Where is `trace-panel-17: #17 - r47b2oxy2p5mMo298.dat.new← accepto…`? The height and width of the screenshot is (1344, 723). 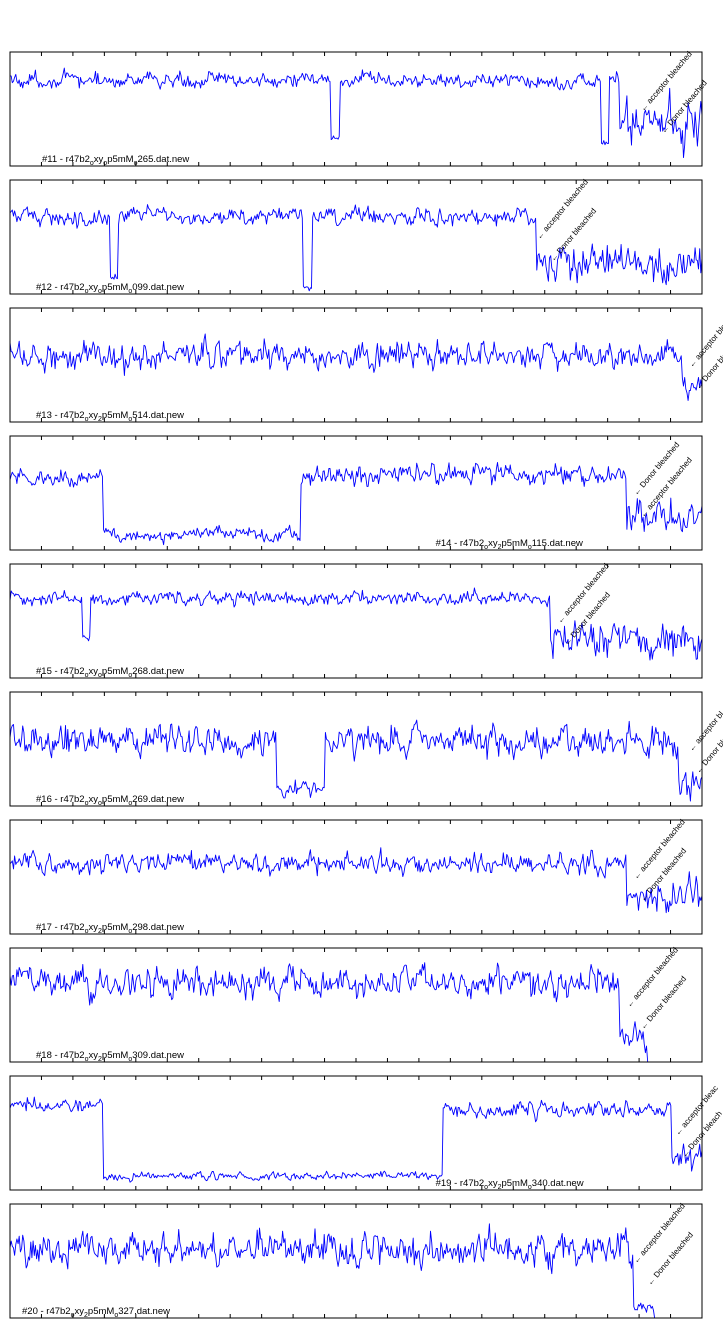
trace-panel-17: #17 - r47b2oxy2p5mMo298.dat.new← accepto… is located at coordinates (356, 876).